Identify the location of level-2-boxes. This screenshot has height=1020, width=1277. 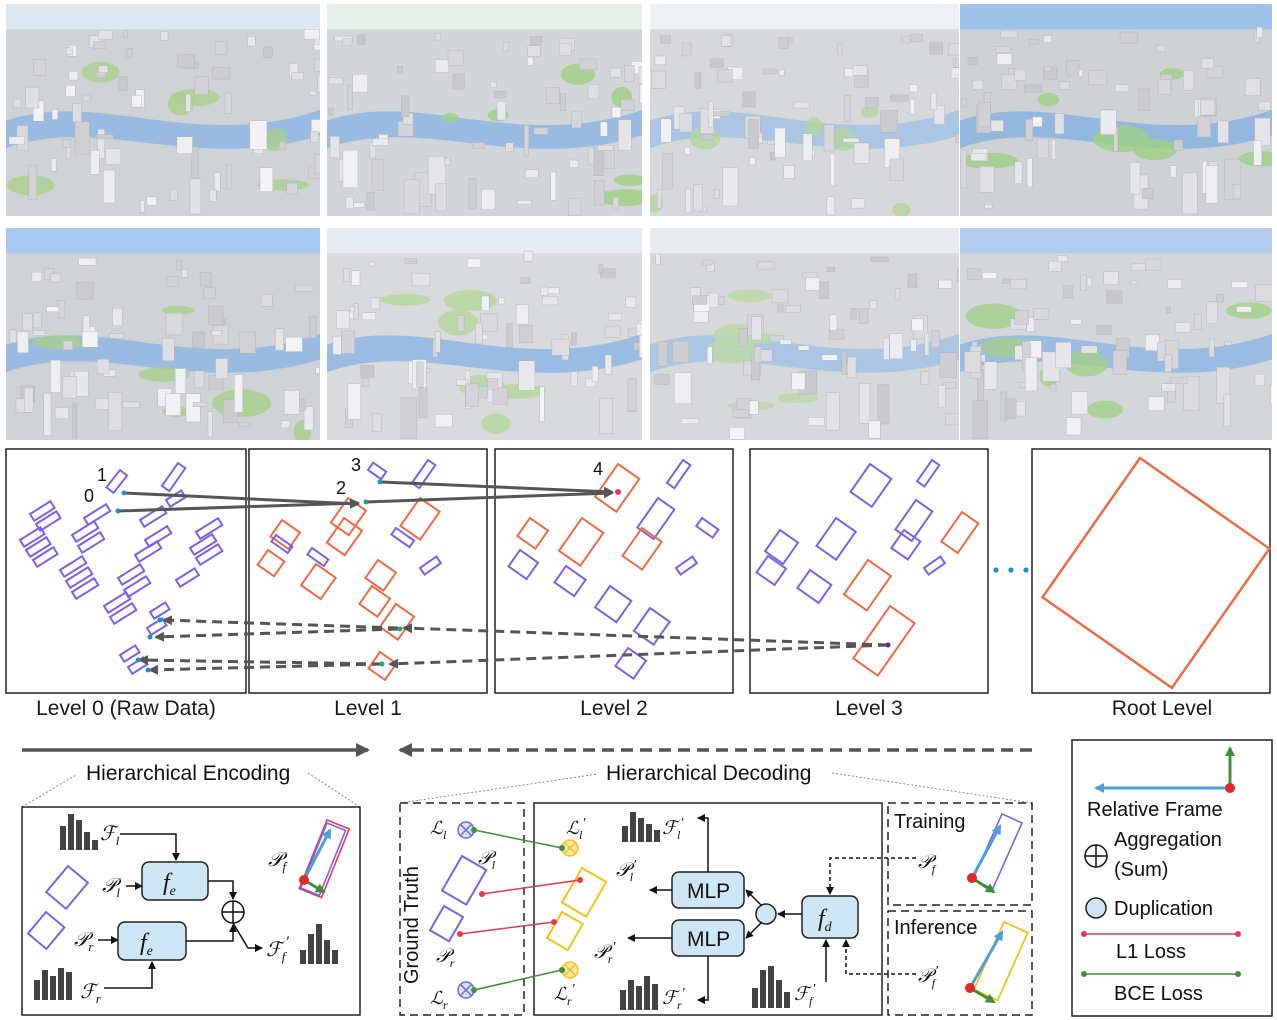
(613, 569).